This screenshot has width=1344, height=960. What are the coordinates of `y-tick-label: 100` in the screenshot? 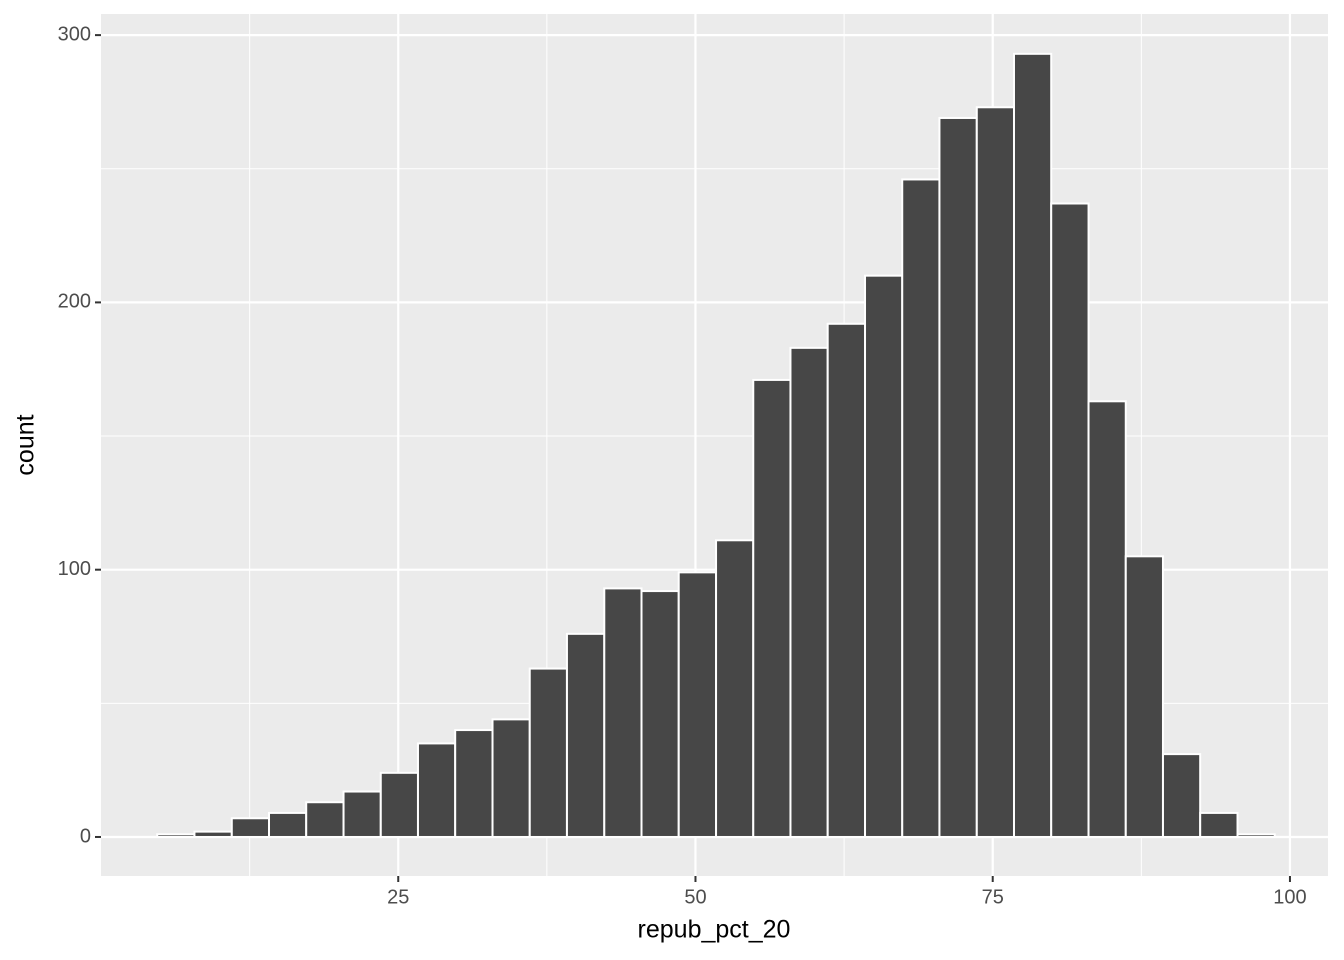 It's located at (74, 569).